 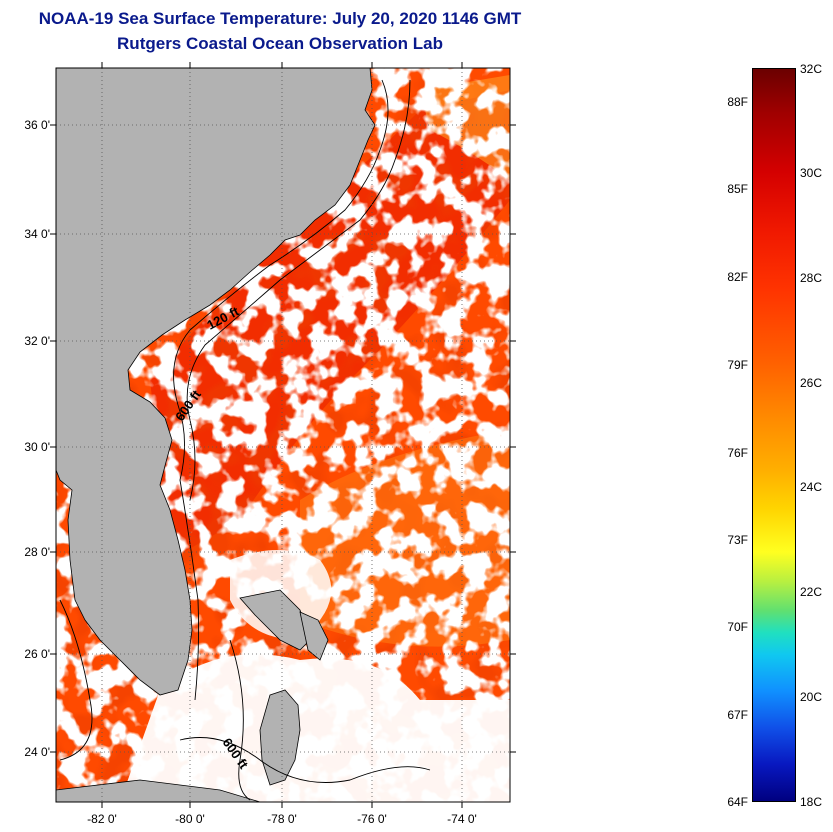 I want to click on lat-label: 34 0', so click(x=37, y=234).